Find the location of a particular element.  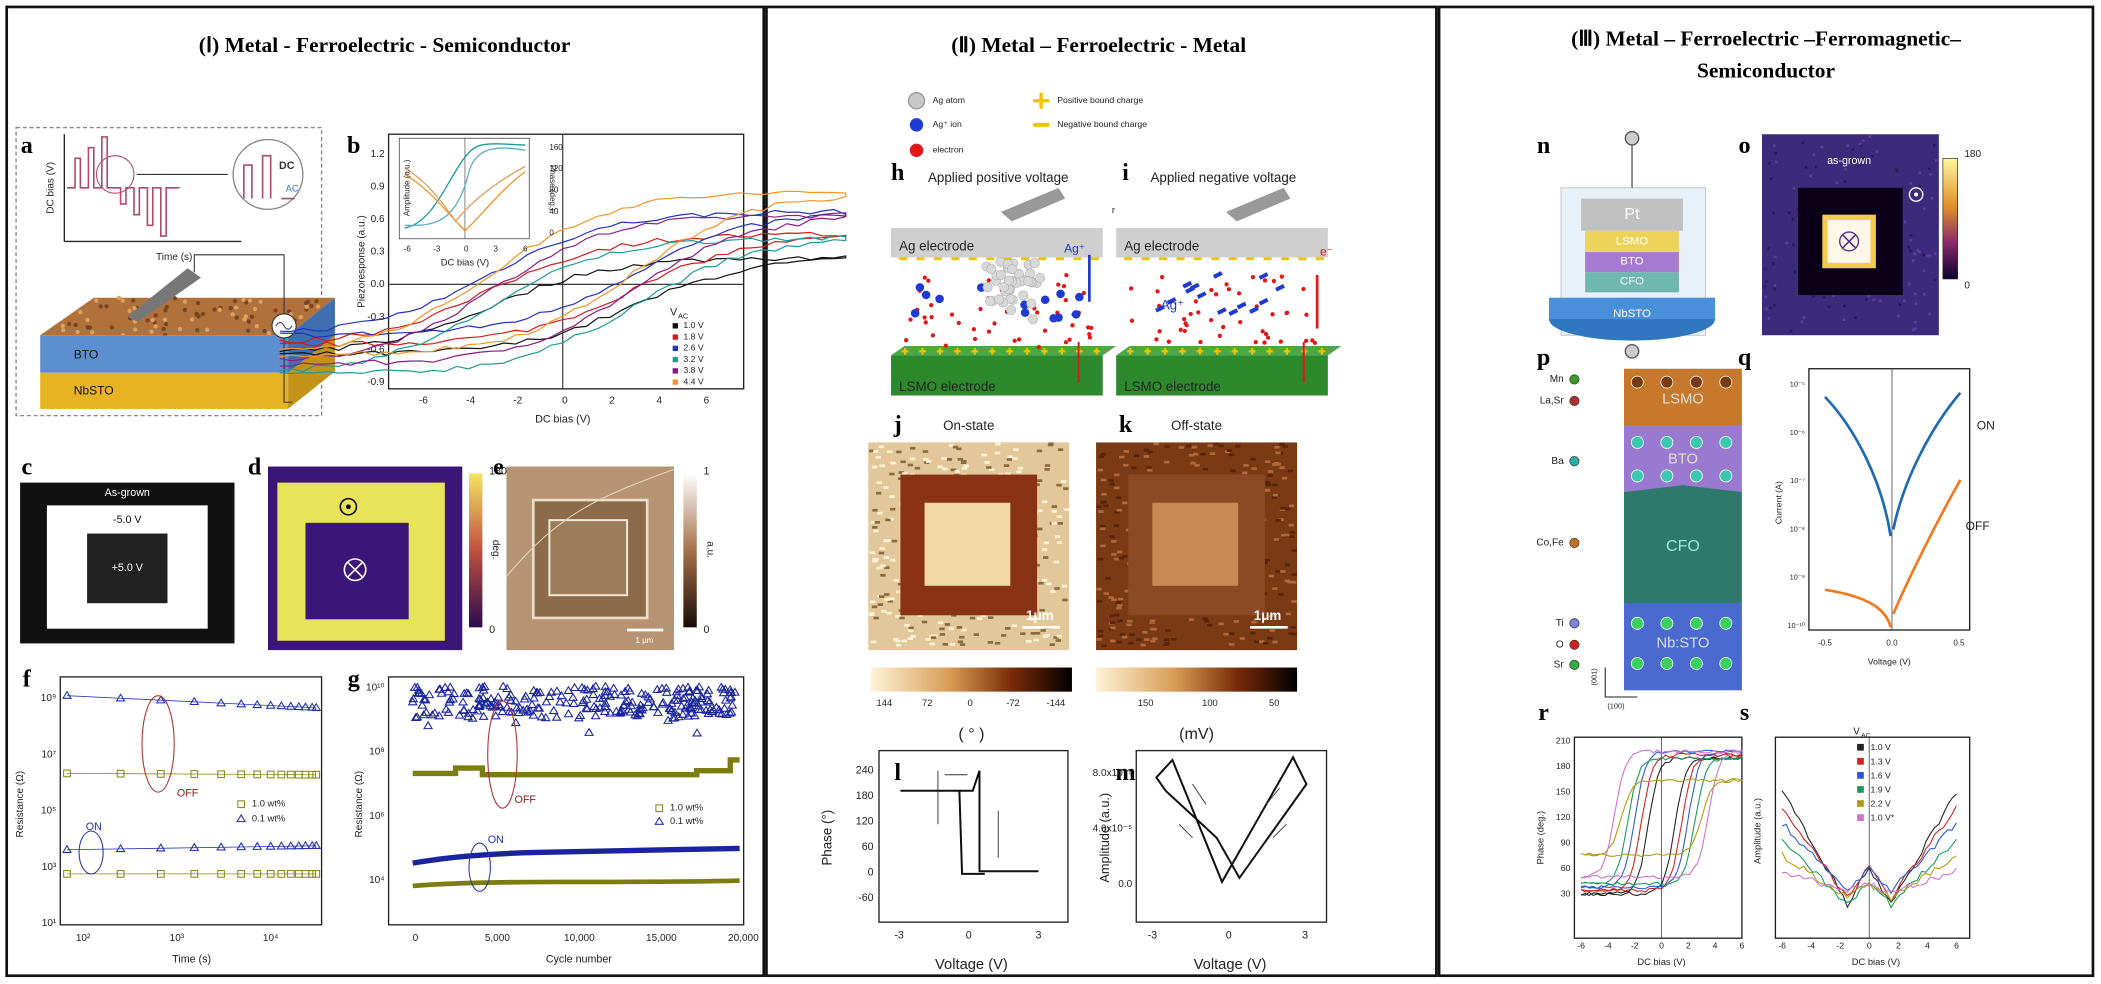

legend-entry: Ag⁺ ion is located at coordinates (947, 124).